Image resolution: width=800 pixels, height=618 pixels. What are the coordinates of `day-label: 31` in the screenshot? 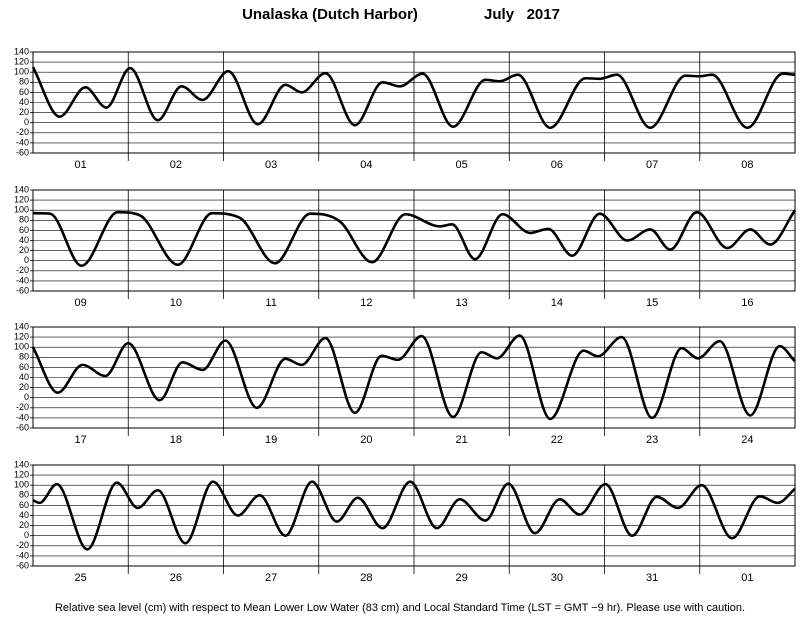 It's located at (652, 578).